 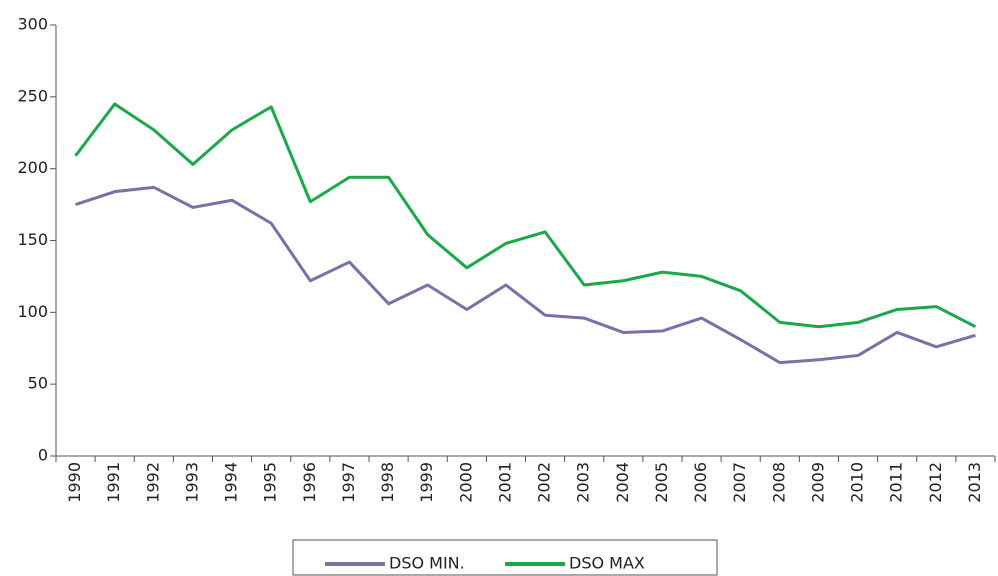 What do you see at coordinates (152, 482) in the screenshot?
I see `x-tick-label: 1992` at bounding box center [152, 482].